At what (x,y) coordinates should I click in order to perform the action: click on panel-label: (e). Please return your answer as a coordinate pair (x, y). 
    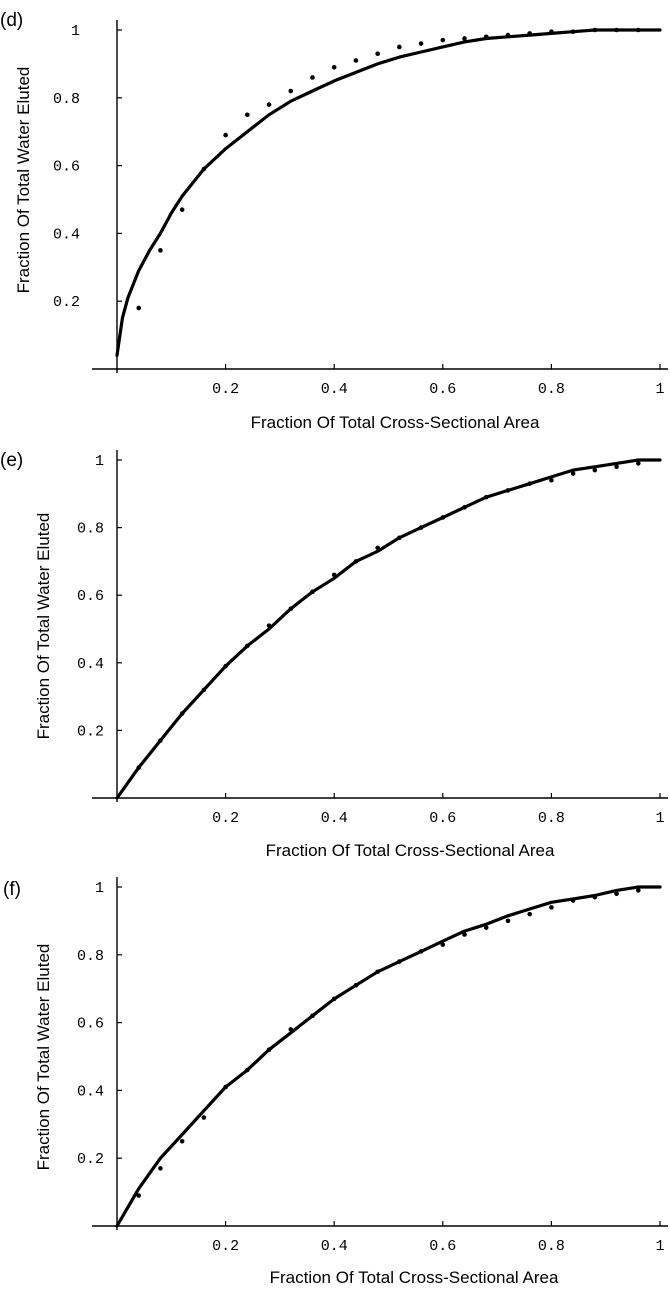
    Looking at the image, I should click on (11, 460).